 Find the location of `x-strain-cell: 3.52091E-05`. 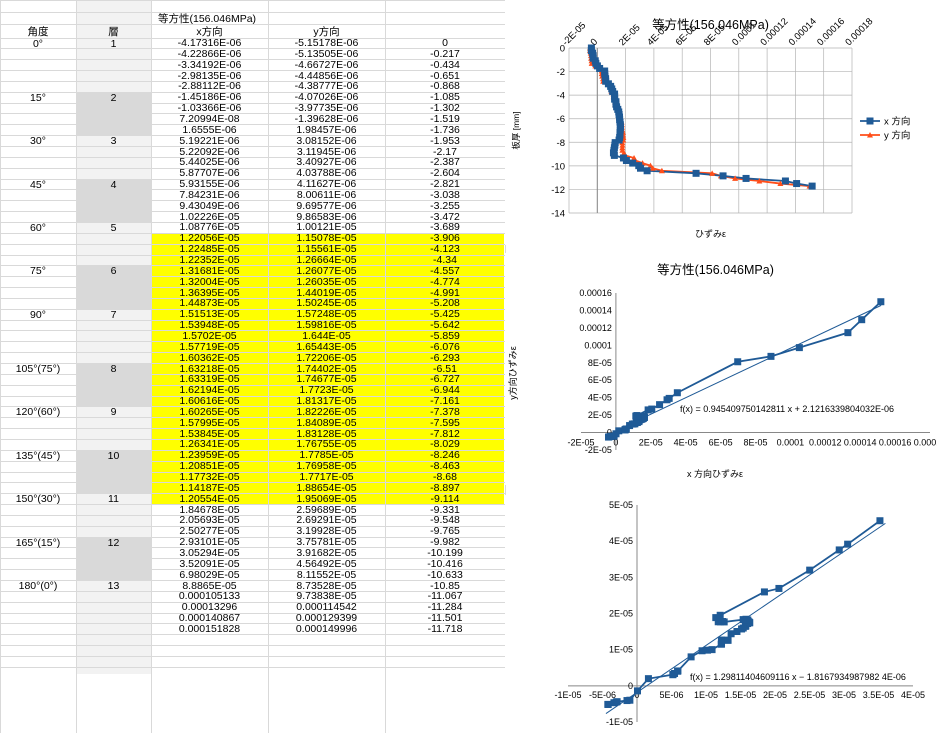

x-strain-cell: 3.52091E-05 is located at coordinates (209, 563).